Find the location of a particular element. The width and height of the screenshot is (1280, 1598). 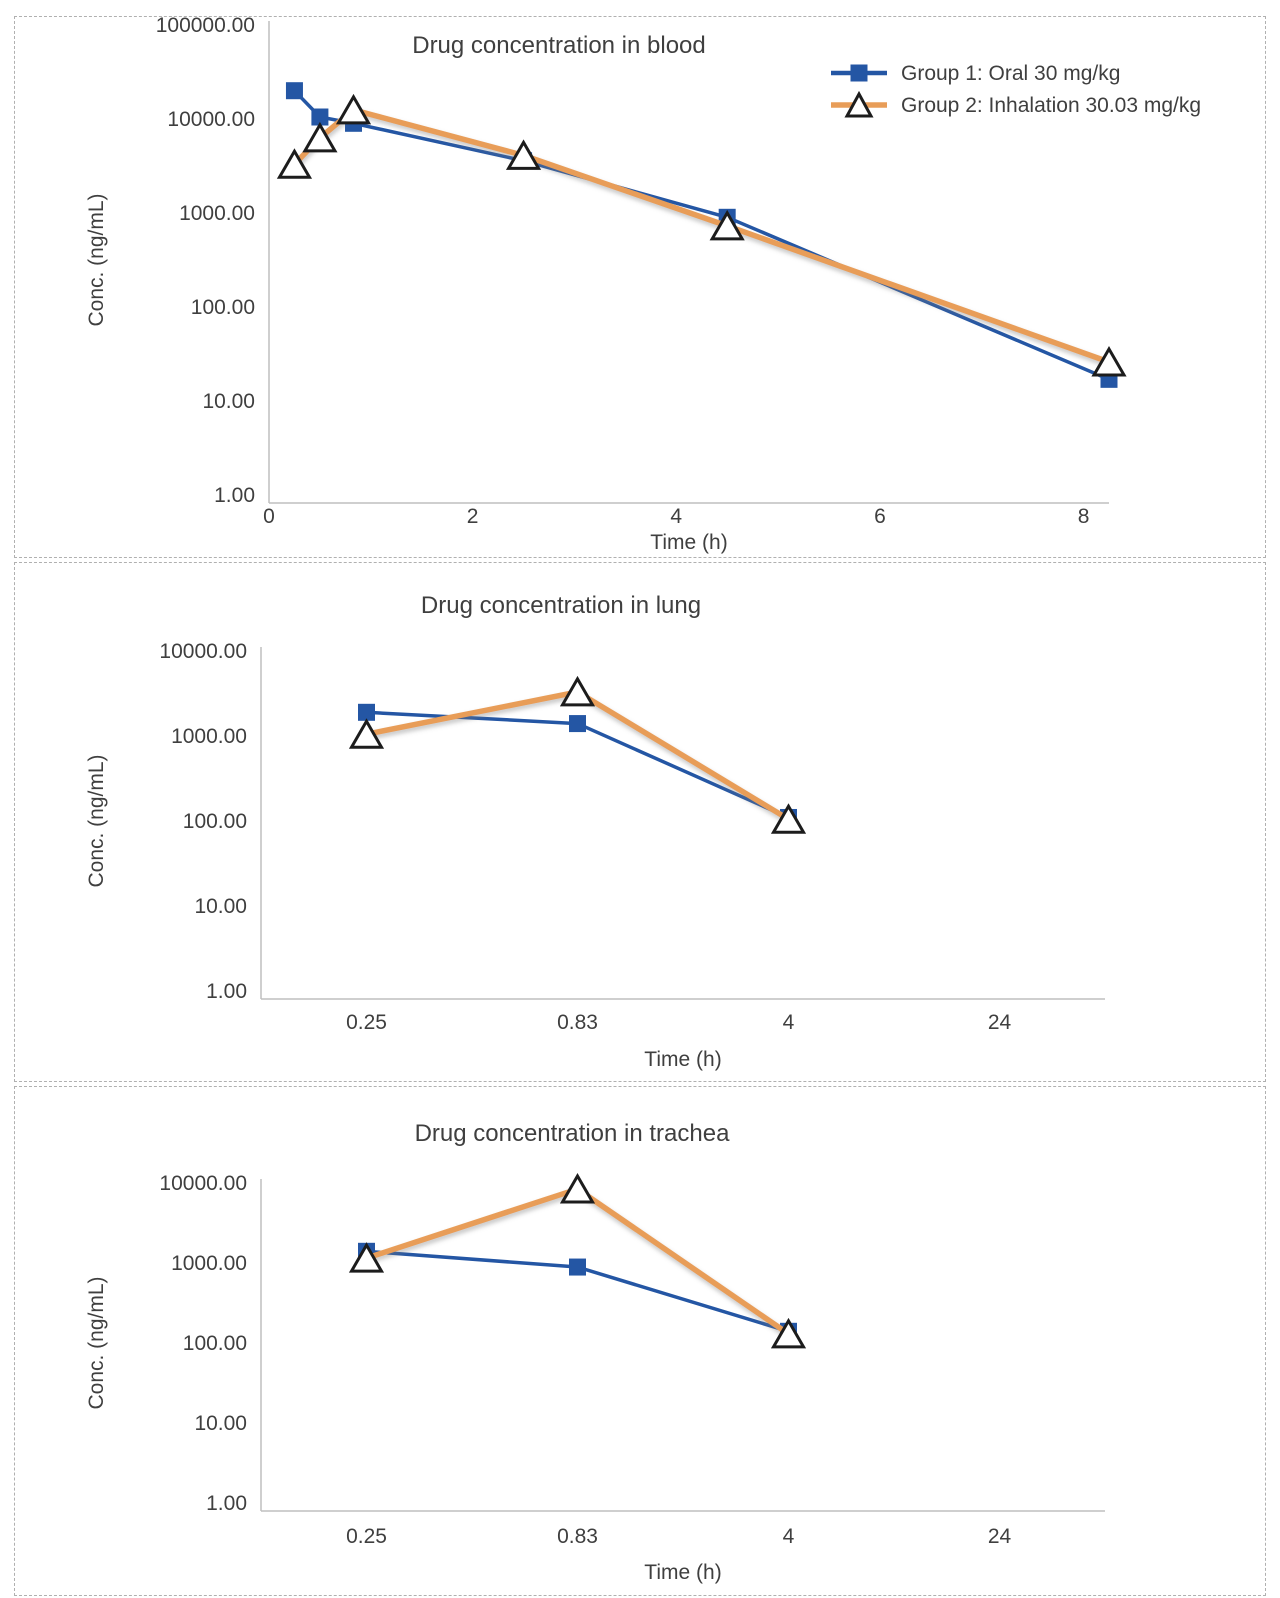

chart-title: Drug concentration in lung is located at coordinates (561, 605).